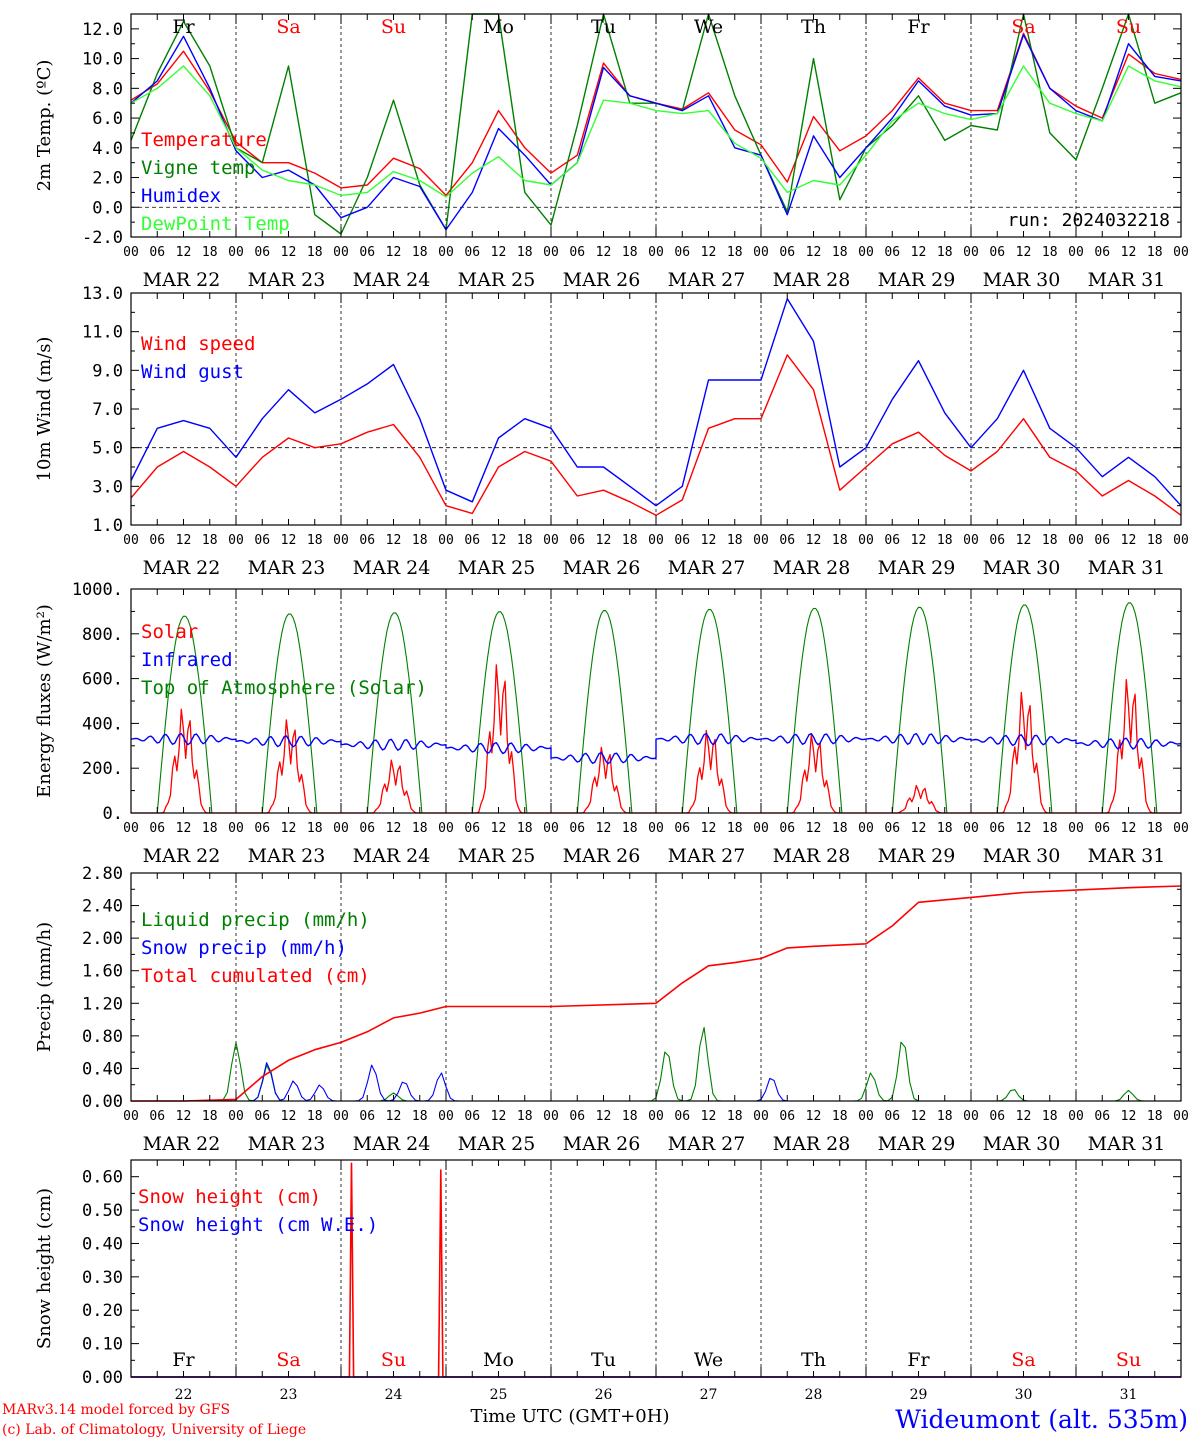 Image resolution: width=1194 pixels, height=1440 pixels. I want to click on y-tick-label: 7.0, so click(107, 410).